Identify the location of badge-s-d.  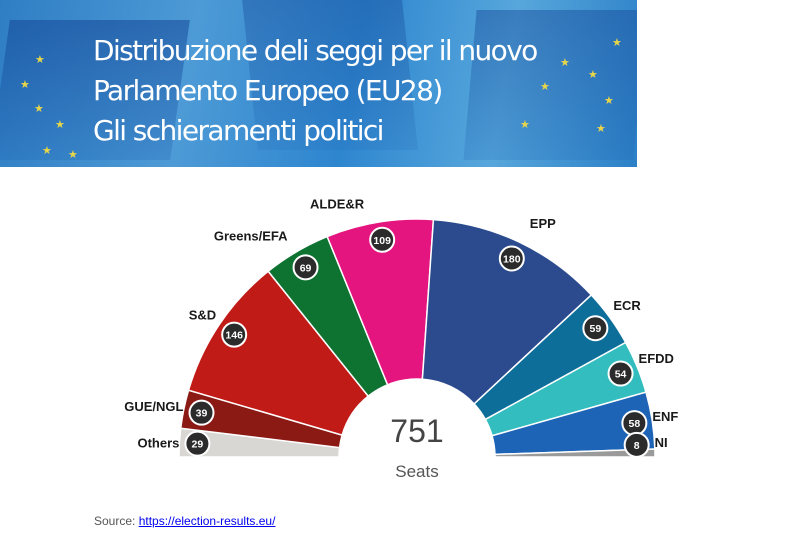
(234, 334).